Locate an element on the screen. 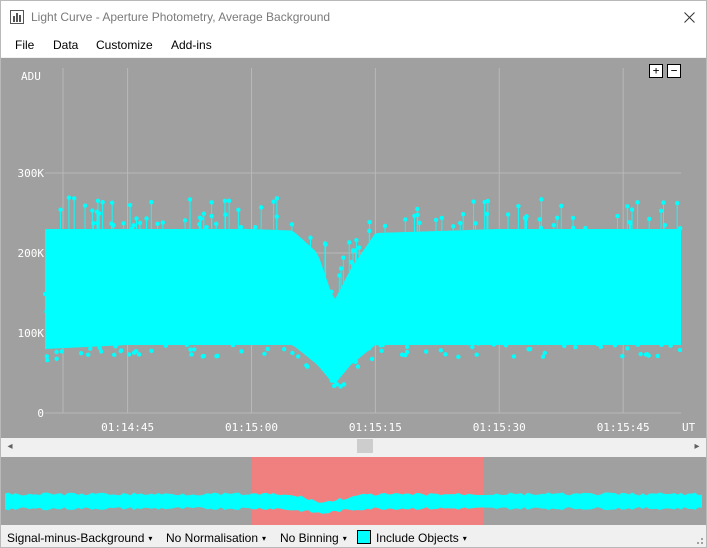  x-tick-label: 01:15:00 is located at coordinates (251, 427).